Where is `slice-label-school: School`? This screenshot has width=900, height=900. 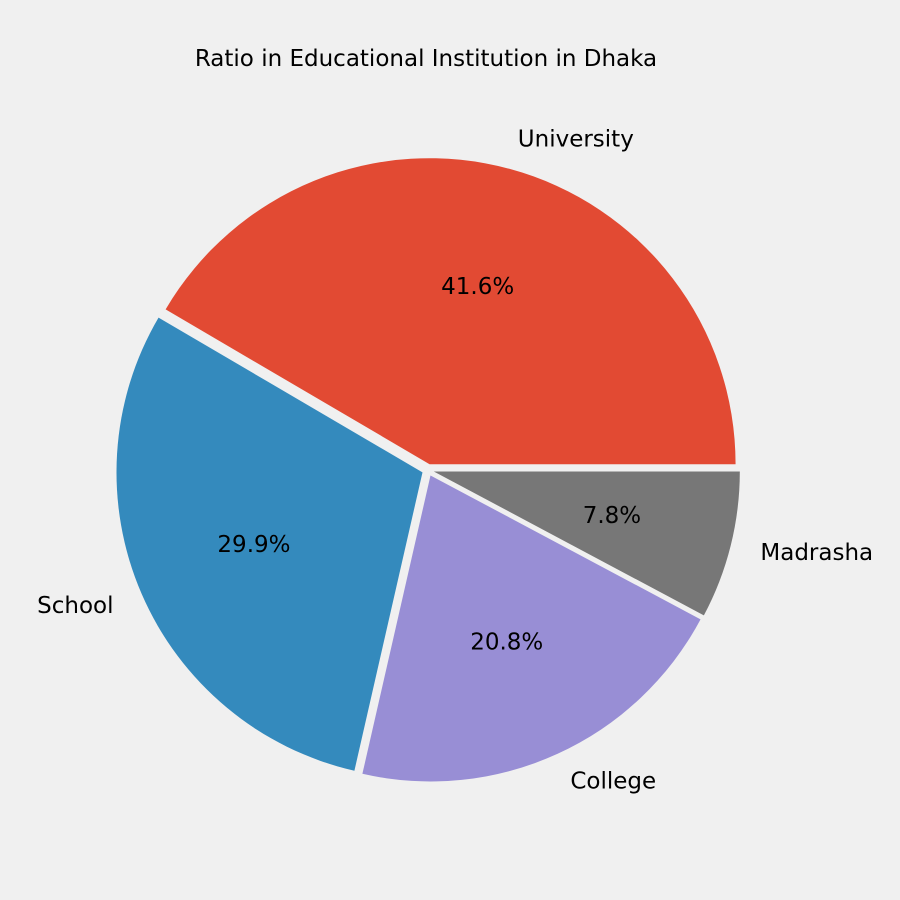
slice-label-school: School is located at coordinates (75, 606).